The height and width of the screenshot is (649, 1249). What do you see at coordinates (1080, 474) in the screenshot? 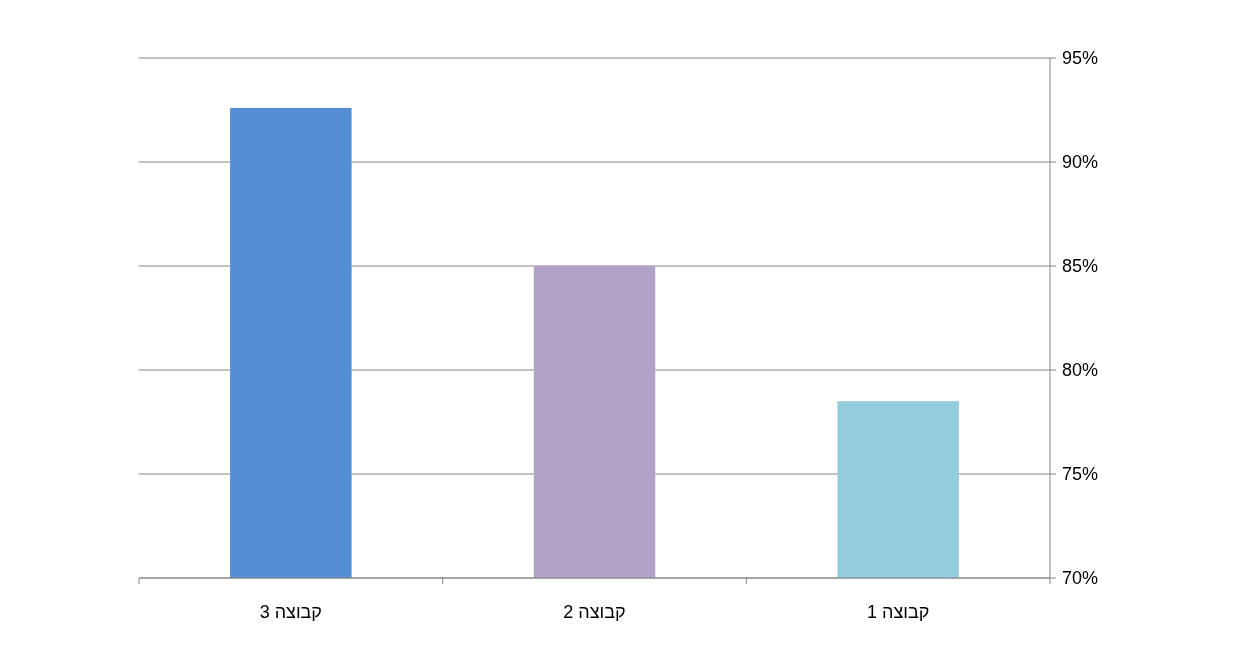
I see `y-tick-label: 75%` at bounding box center [1080, 474].